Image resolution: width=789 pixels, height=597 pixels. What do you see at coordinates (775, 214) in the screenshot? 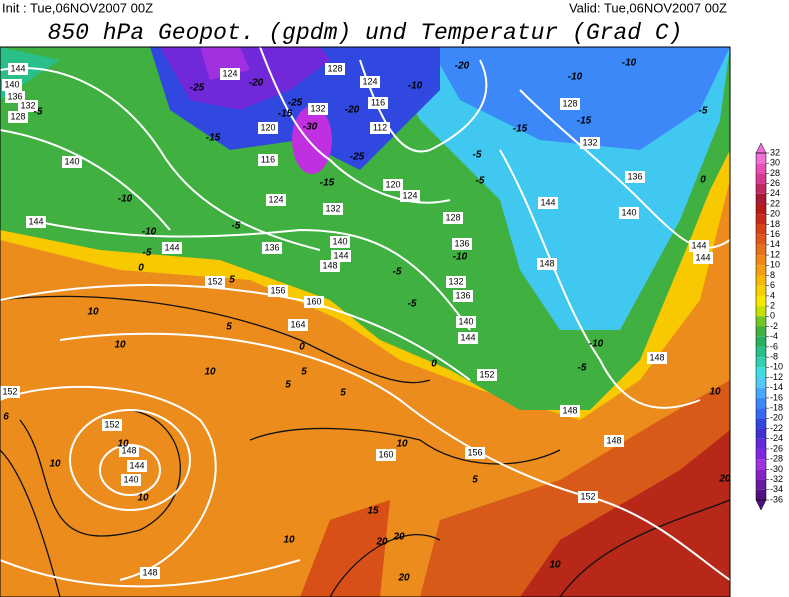
I see `colorbar-tick-label: 20` at bounding box center [775, 214].